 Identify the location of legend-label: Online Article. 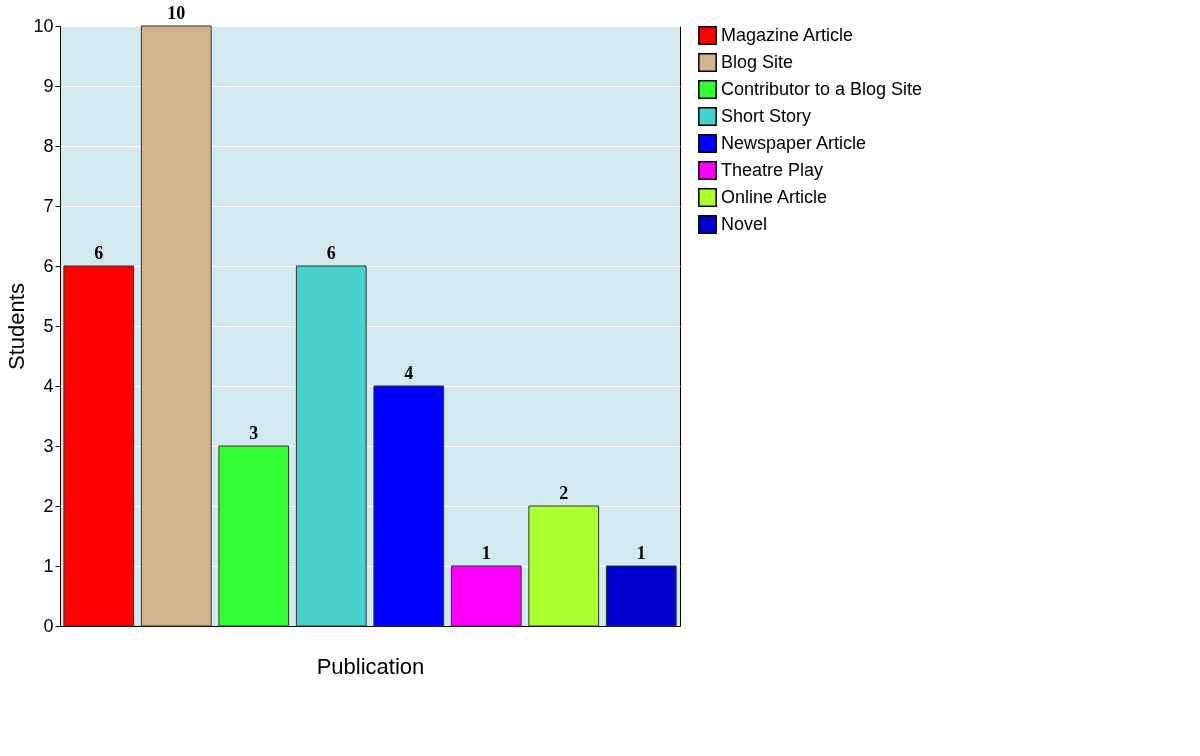
(774, 196).